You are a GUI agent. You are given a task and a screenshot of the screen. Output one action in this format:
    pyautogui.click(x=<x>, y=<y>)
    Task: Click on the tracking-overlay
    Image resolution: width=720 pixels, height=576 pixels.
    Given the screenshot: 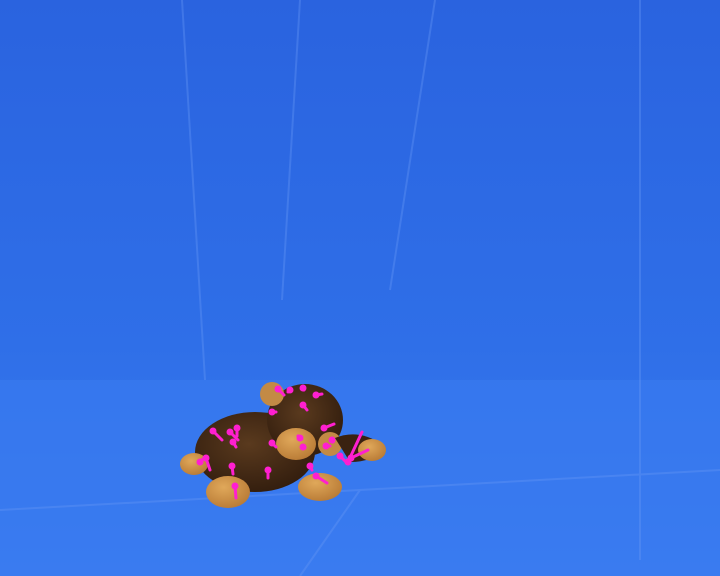 What is the action you would take?
    pyautogui.click(x=283, y=442)
    